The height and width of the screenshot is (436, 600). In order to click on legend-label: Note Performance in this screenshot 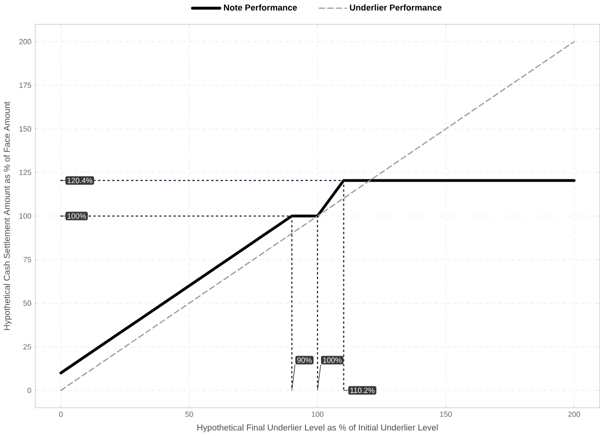, I will do `click(260, 7)`.